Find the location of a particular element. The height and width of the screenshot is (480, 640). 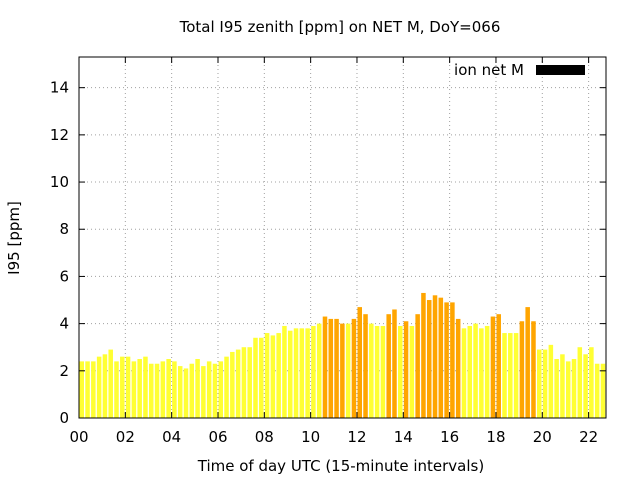

x-tick-label: 18 is located at coordinates (495, 437).